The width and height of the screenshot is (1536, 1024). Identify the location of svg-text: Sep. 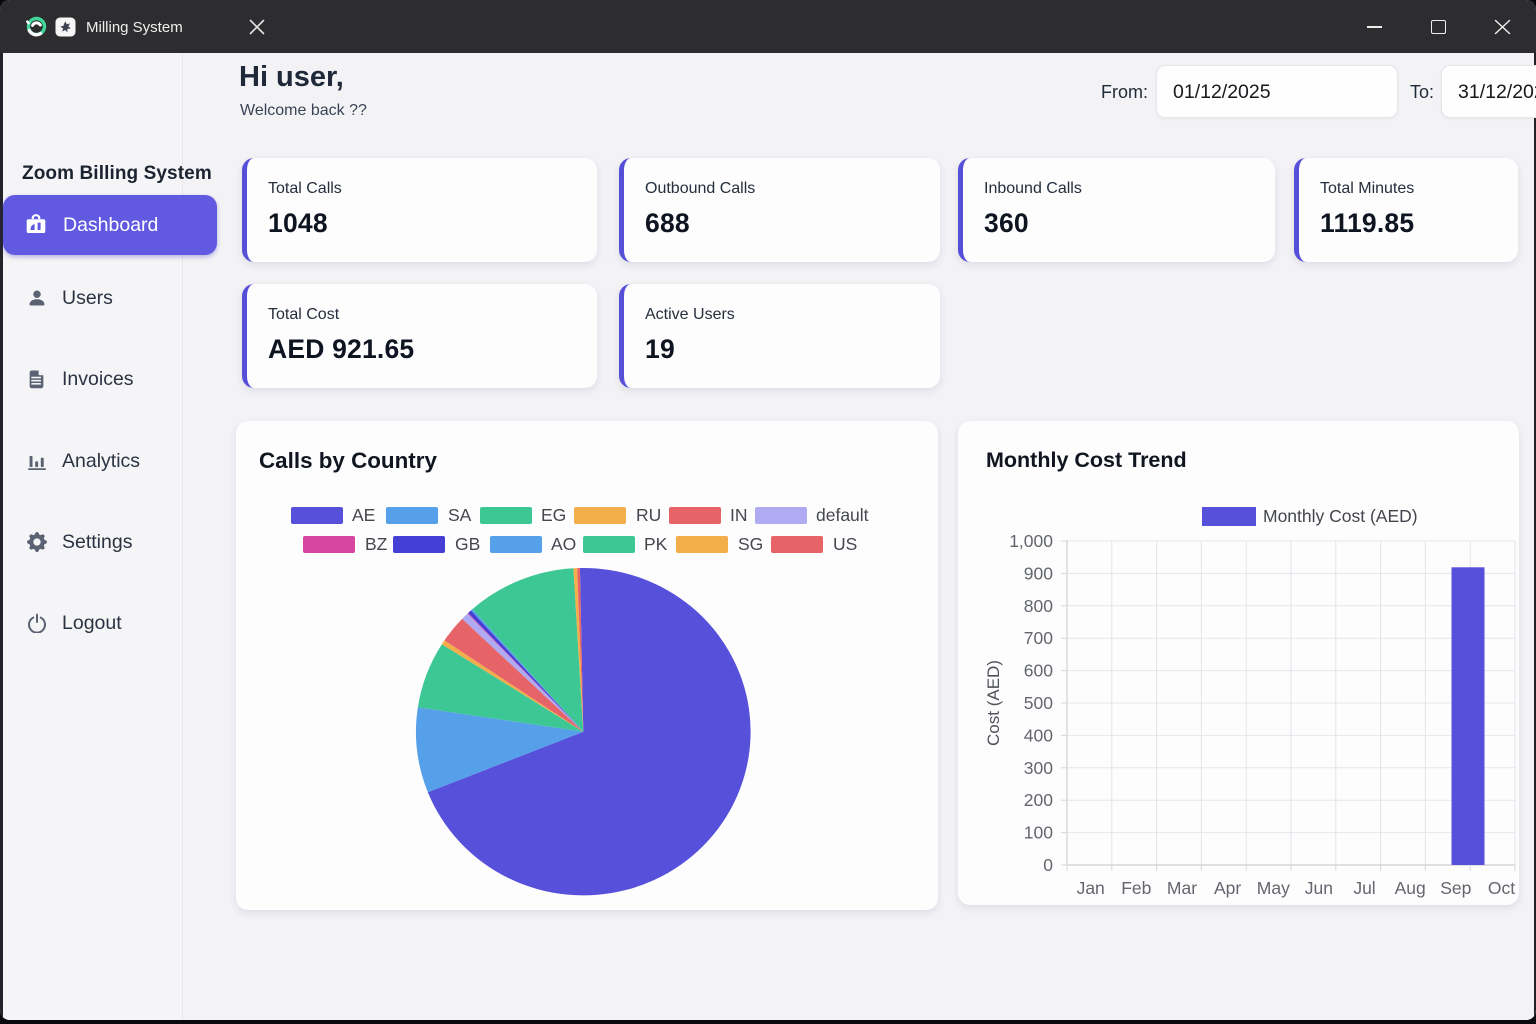
(1455, 888).